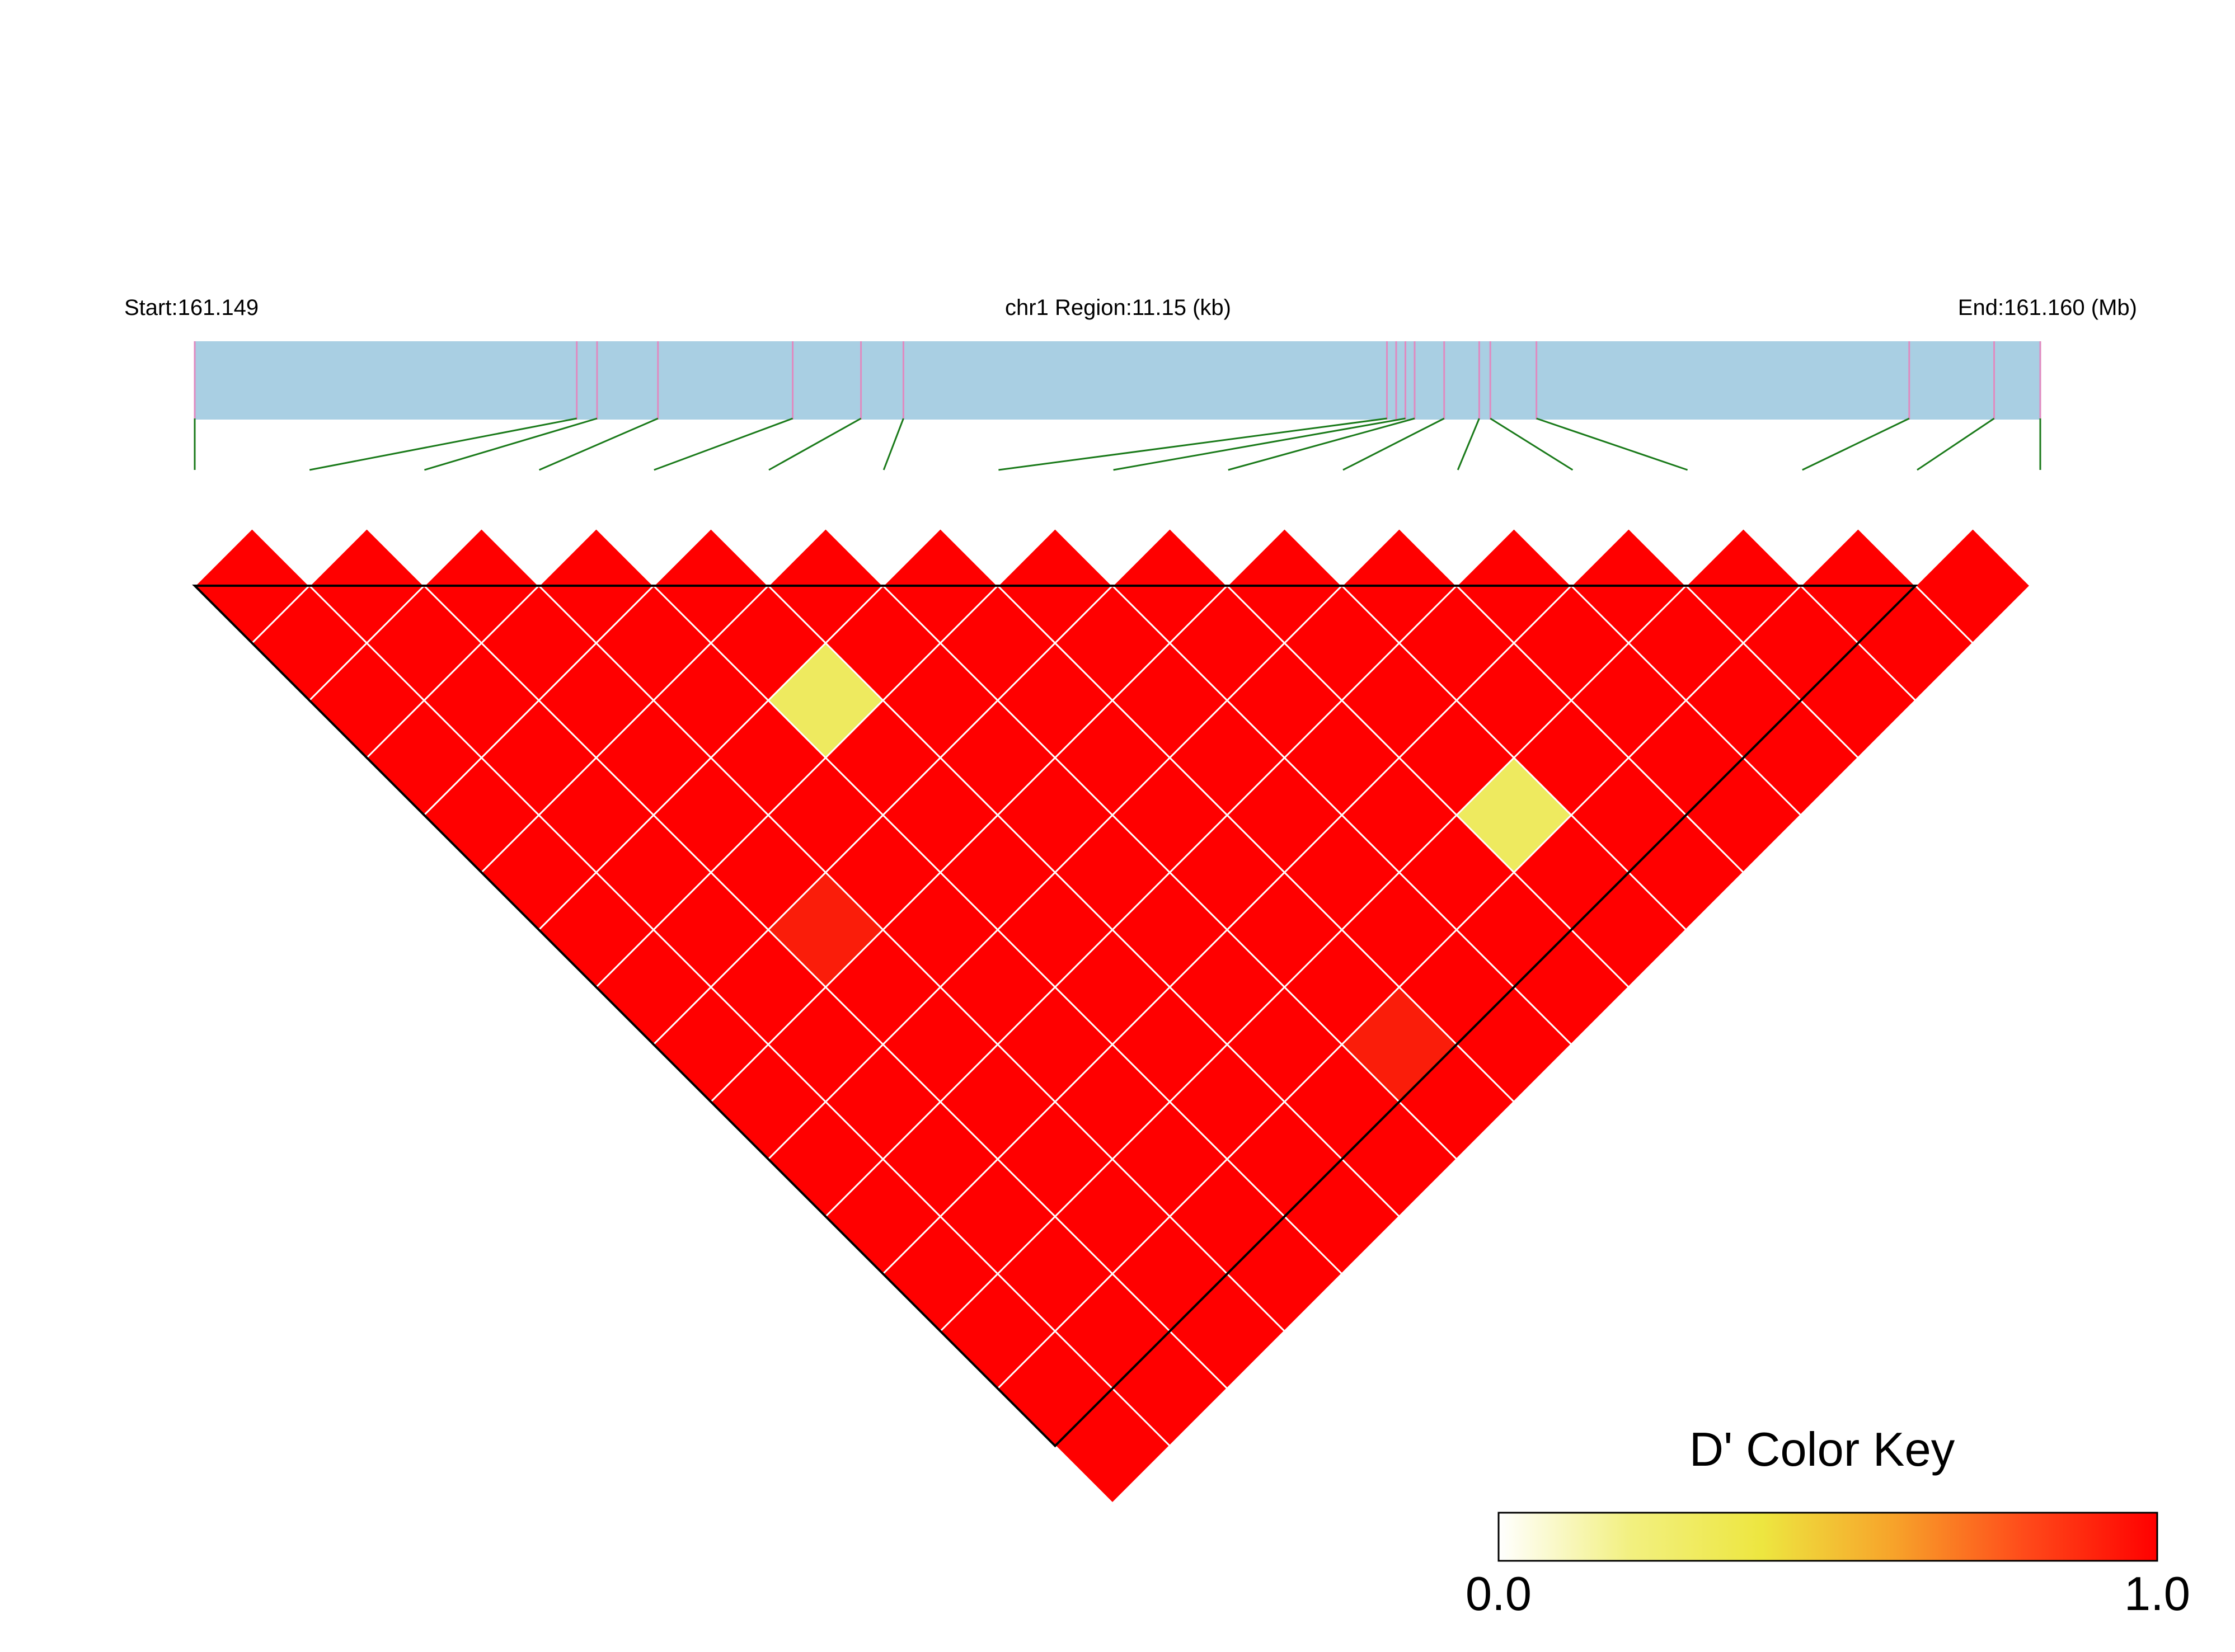 The width and height of the screenshot is (2235, 1652). I want to click on snp-connector-lines, so click(1117, 444).